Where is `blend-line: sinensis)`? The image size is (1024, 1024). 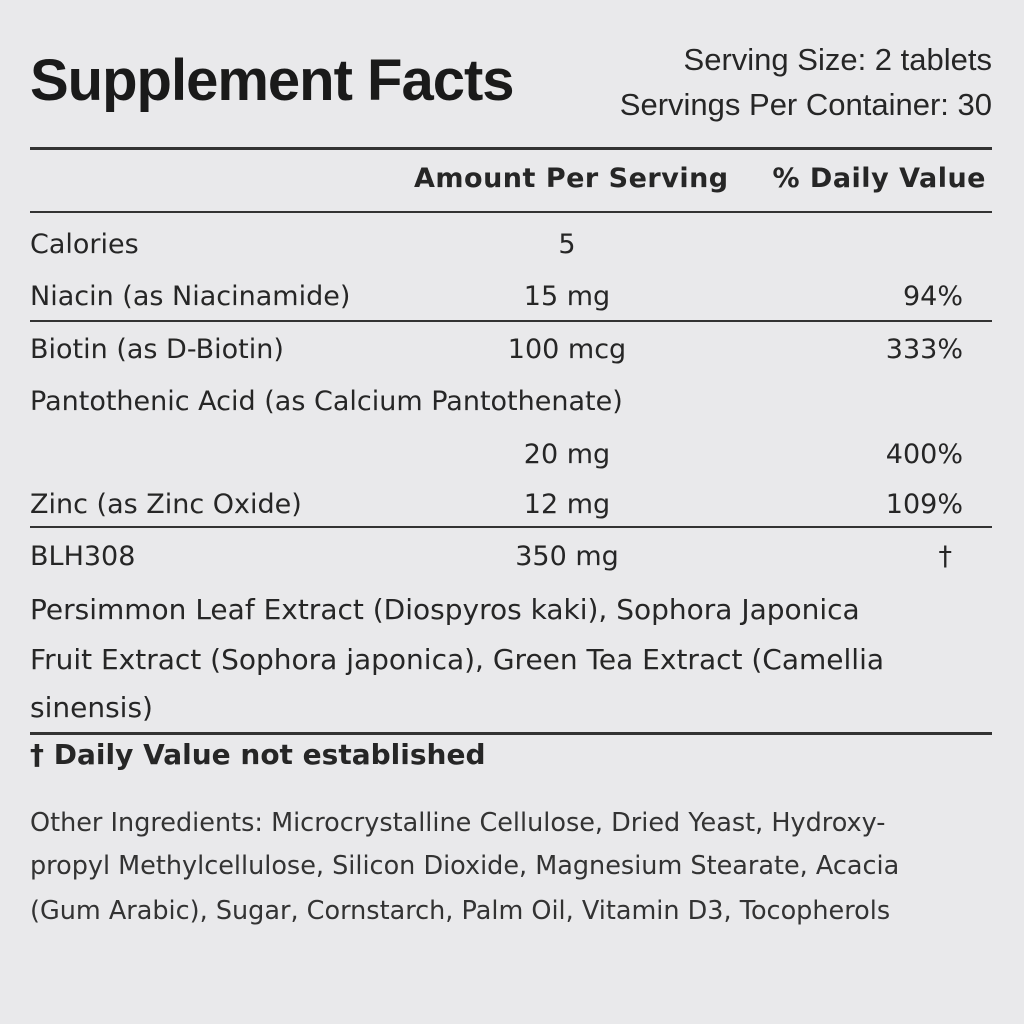
blend-line: sinensis) is located at coordinates (91, 707).